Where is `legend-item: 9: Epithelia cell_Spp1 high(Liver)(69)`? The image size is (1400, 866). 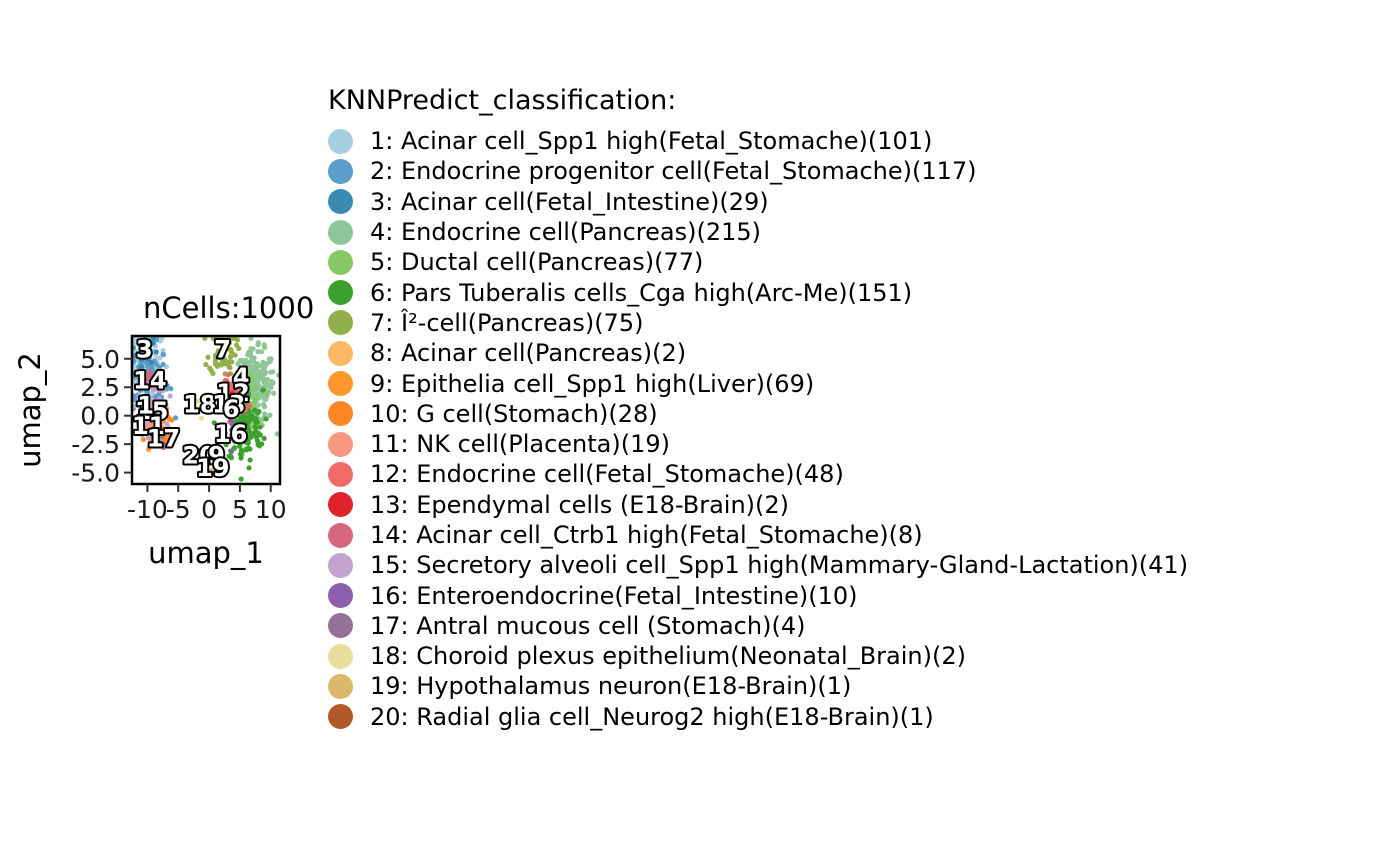
legend-item: 9: Epithelia cell_Spp1 high(Liver)(69) is located at coordinates (758, 383).